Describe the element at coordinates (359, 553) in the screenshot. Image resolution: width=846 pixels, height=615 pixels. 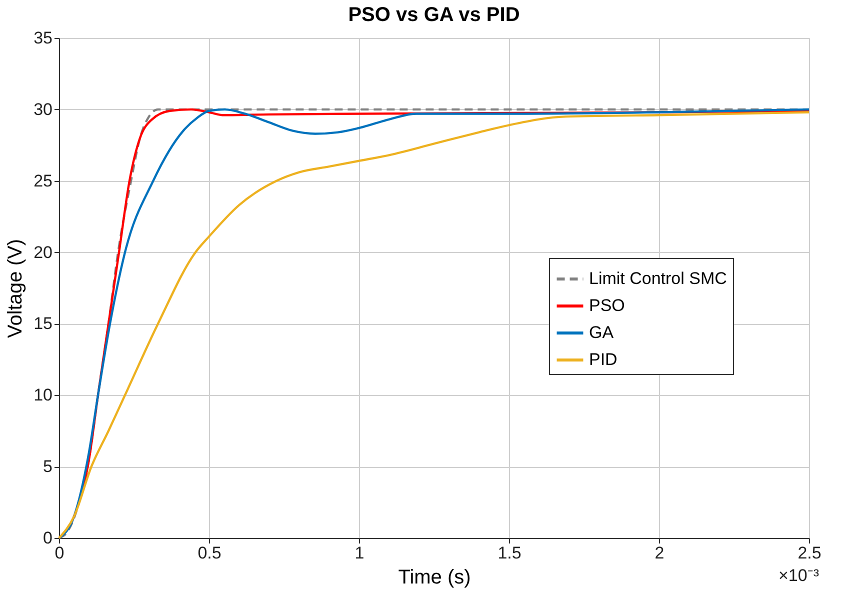
I see `x-tick-label: 1` at that location.